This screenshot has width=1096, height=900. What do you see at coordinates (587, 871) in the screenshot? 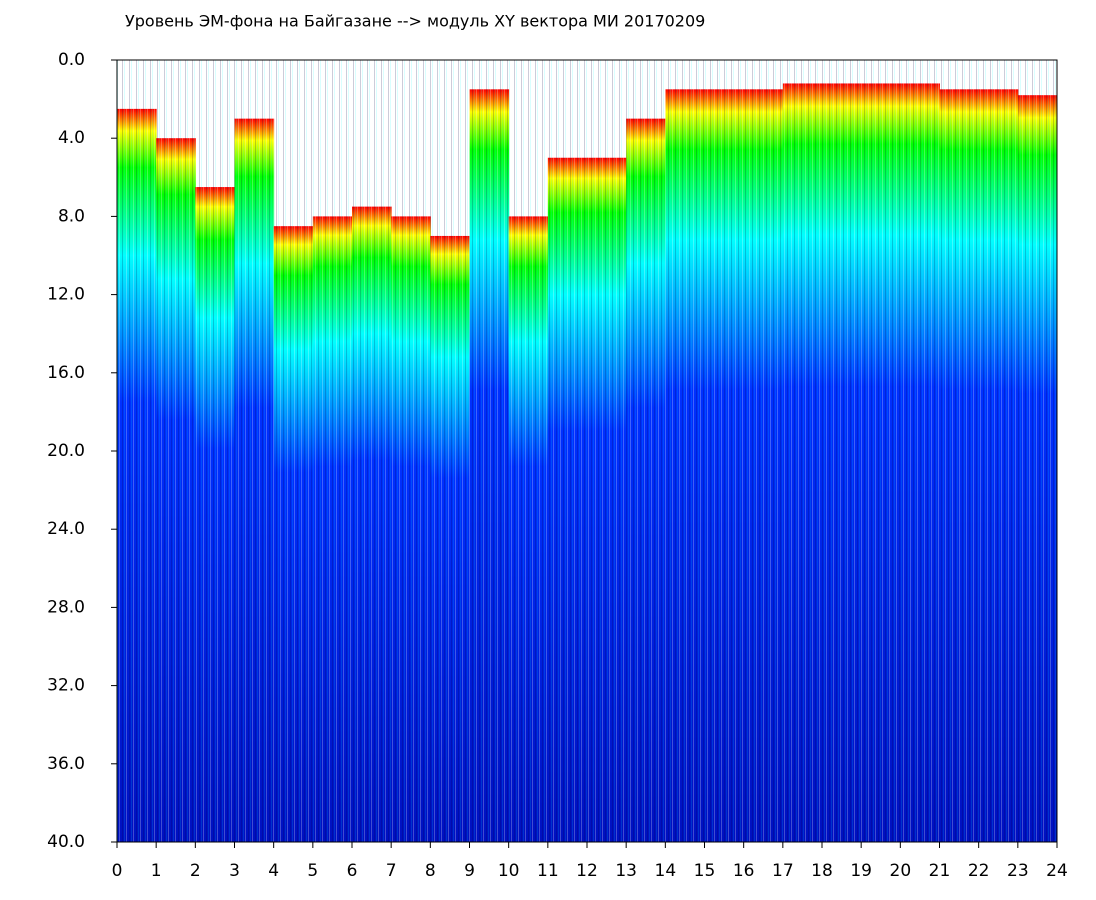
I see `x-tick-label: 12` at bounding box center [587, 871].